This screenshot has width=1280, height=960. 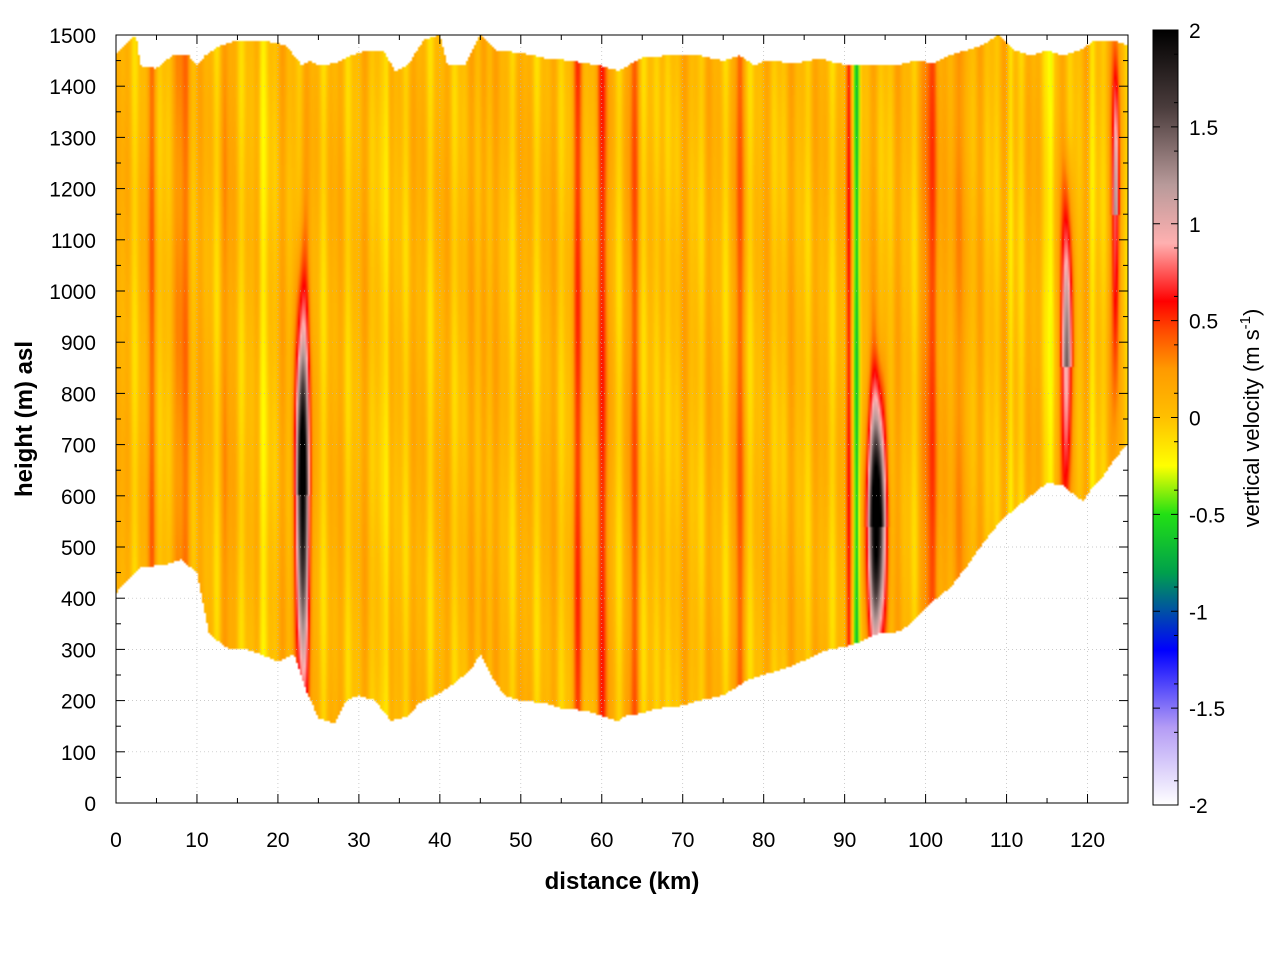 What do you see at coordinates (73, 241) in the screenshot?
I see `y-tick-label: 1100` at bounding box center [73, 241].